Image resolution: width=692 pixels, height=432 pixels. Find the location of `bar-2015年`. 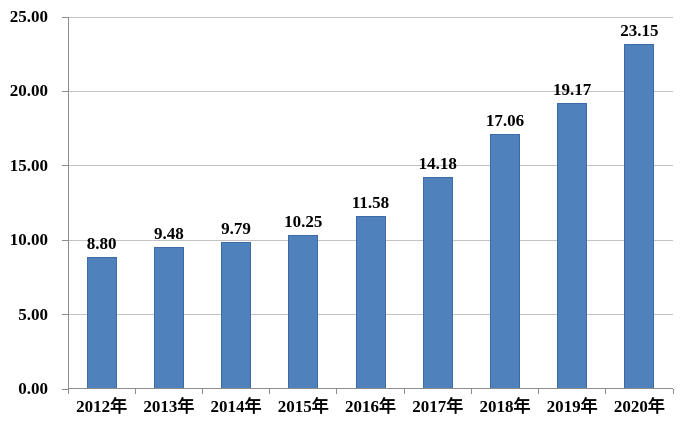

bar-2015年 is located at coordinates (303, 311).